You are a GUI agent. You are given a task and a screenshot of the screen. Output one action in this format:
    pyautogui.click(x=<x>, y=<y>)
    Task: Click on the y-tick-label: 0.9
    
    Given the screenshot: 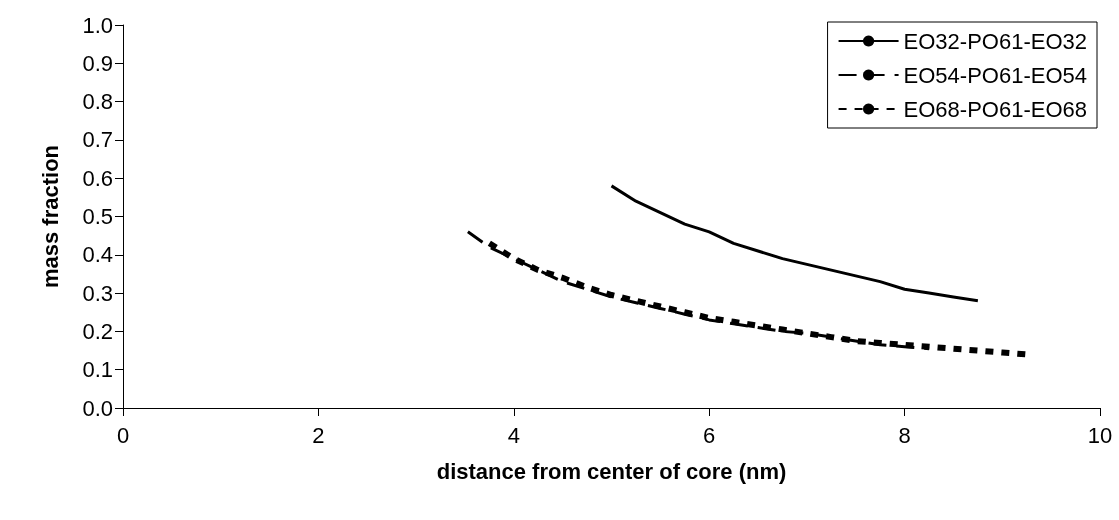 What is the action you would take?
    pyautogui.click(x=97, y=63)
    